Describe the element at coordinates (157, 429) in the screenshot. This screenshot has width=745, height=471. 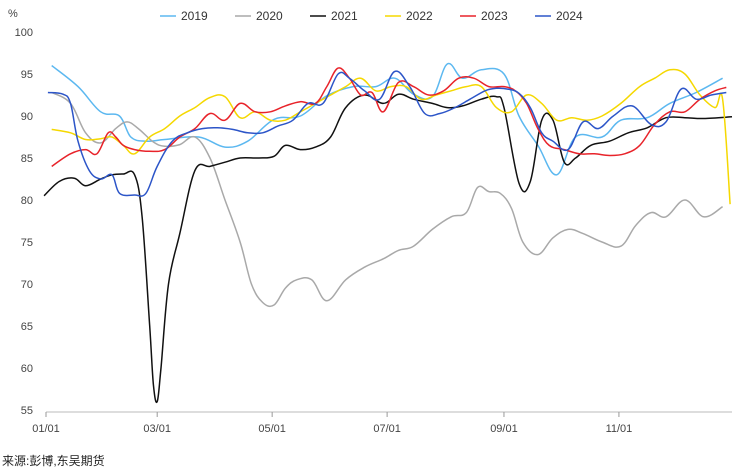
I see `x-tick-label: 03/01` at that location.